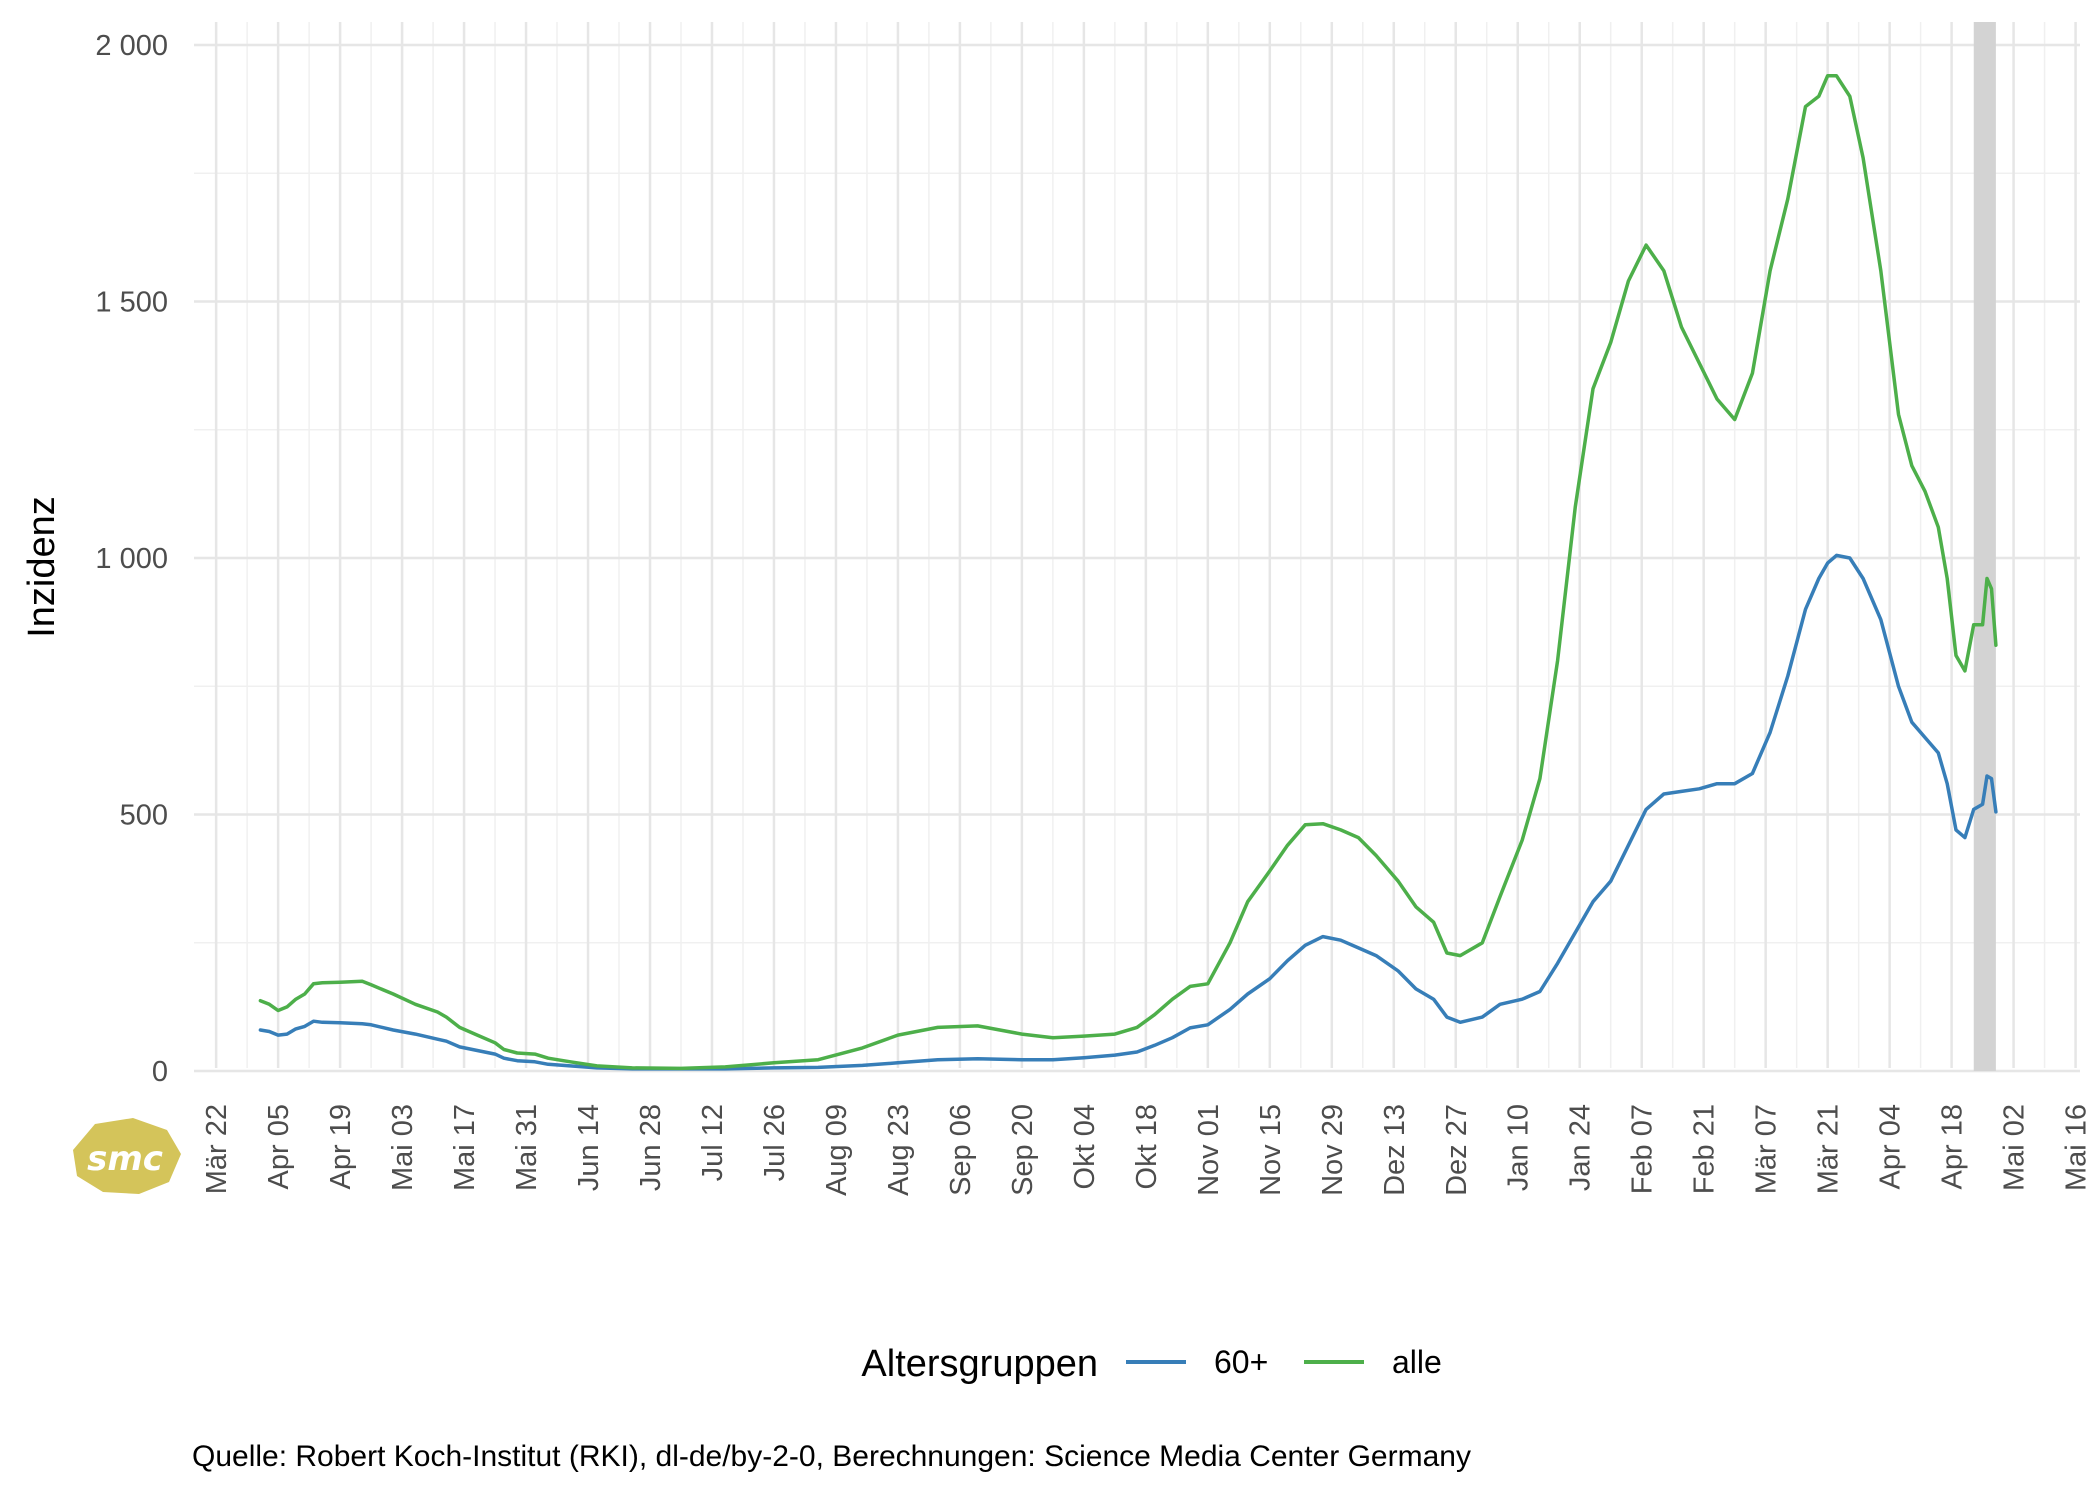 The height and width of the screenshot is (1499, 2100). I want to click on smc-logo: smc, so click(127, 1156).